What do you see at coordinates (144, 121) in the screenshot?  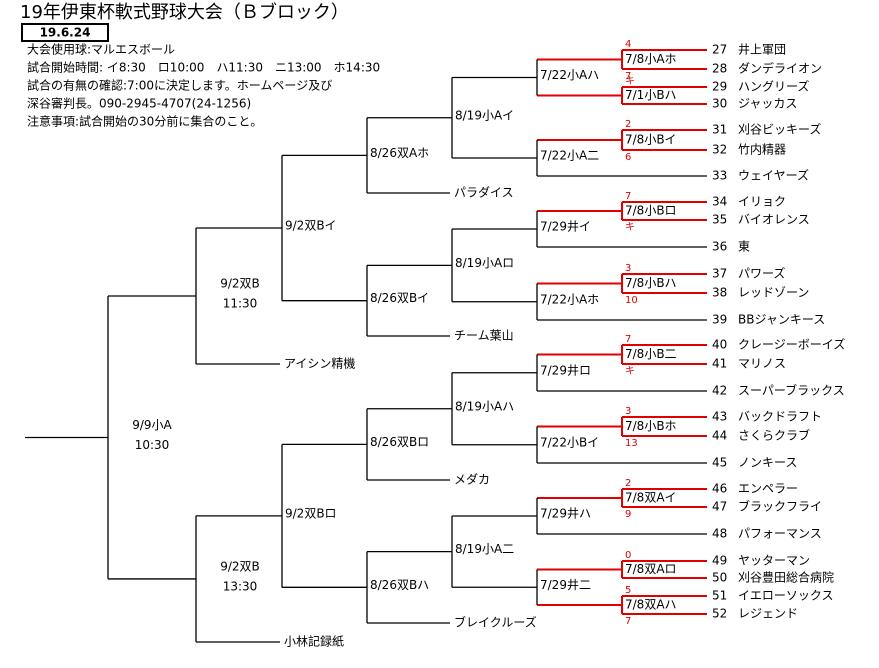 I see `note: 注意事項:試合開始の30分前に集合のこと。` at bounding box center [144, 121].